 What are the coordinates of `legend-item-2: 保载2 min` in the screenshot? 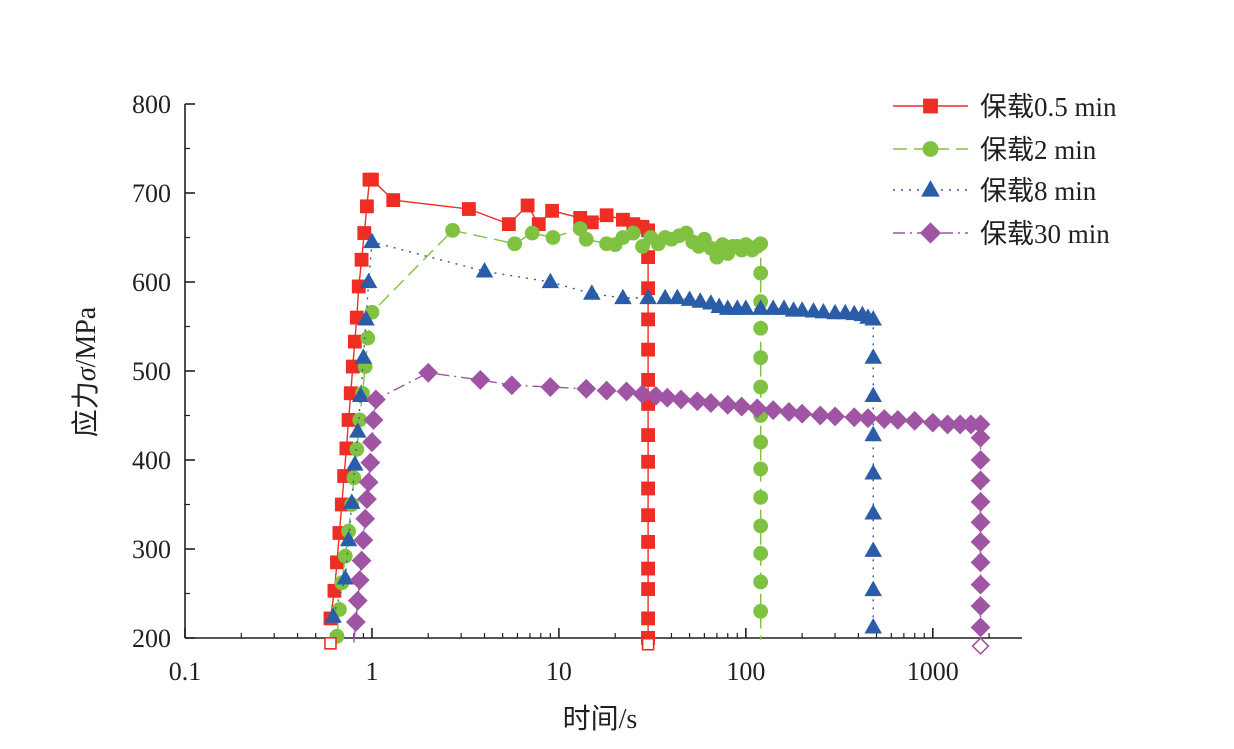 It's located at (995, 150).